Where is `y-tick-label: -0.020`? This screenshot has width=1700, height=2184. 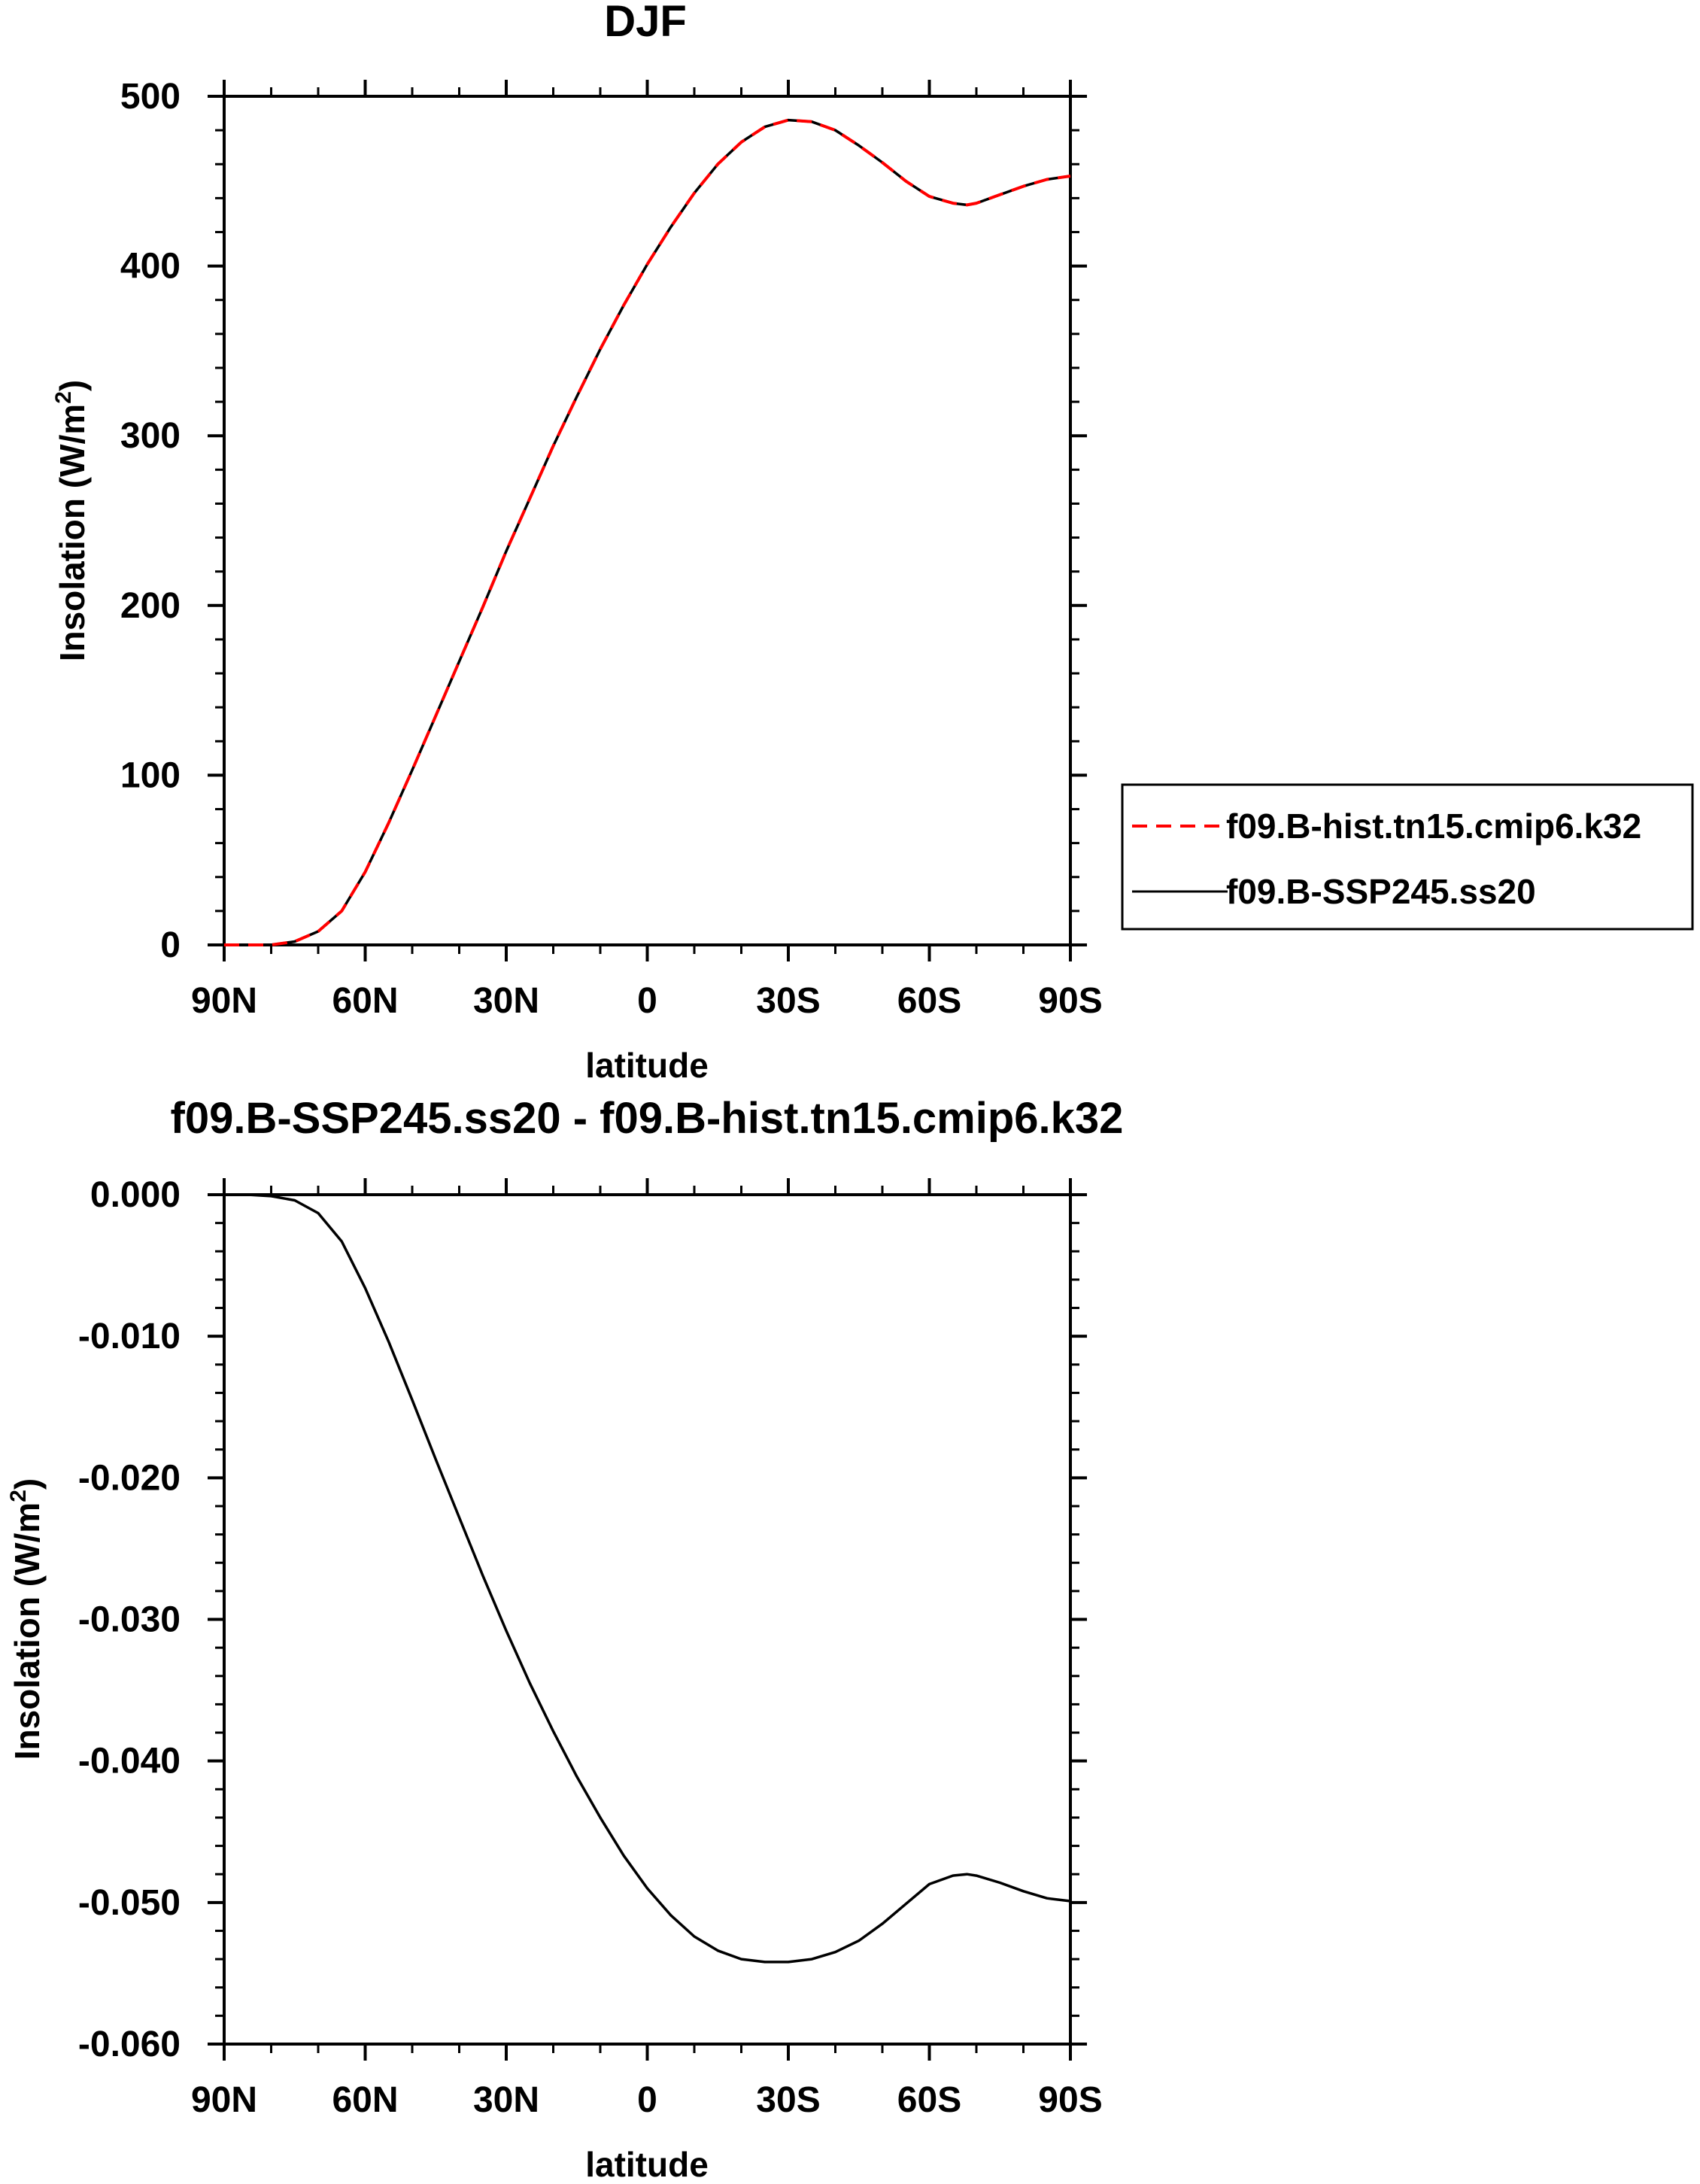 y-tick-label: -0.020 is located at coordinates (129, 1478).